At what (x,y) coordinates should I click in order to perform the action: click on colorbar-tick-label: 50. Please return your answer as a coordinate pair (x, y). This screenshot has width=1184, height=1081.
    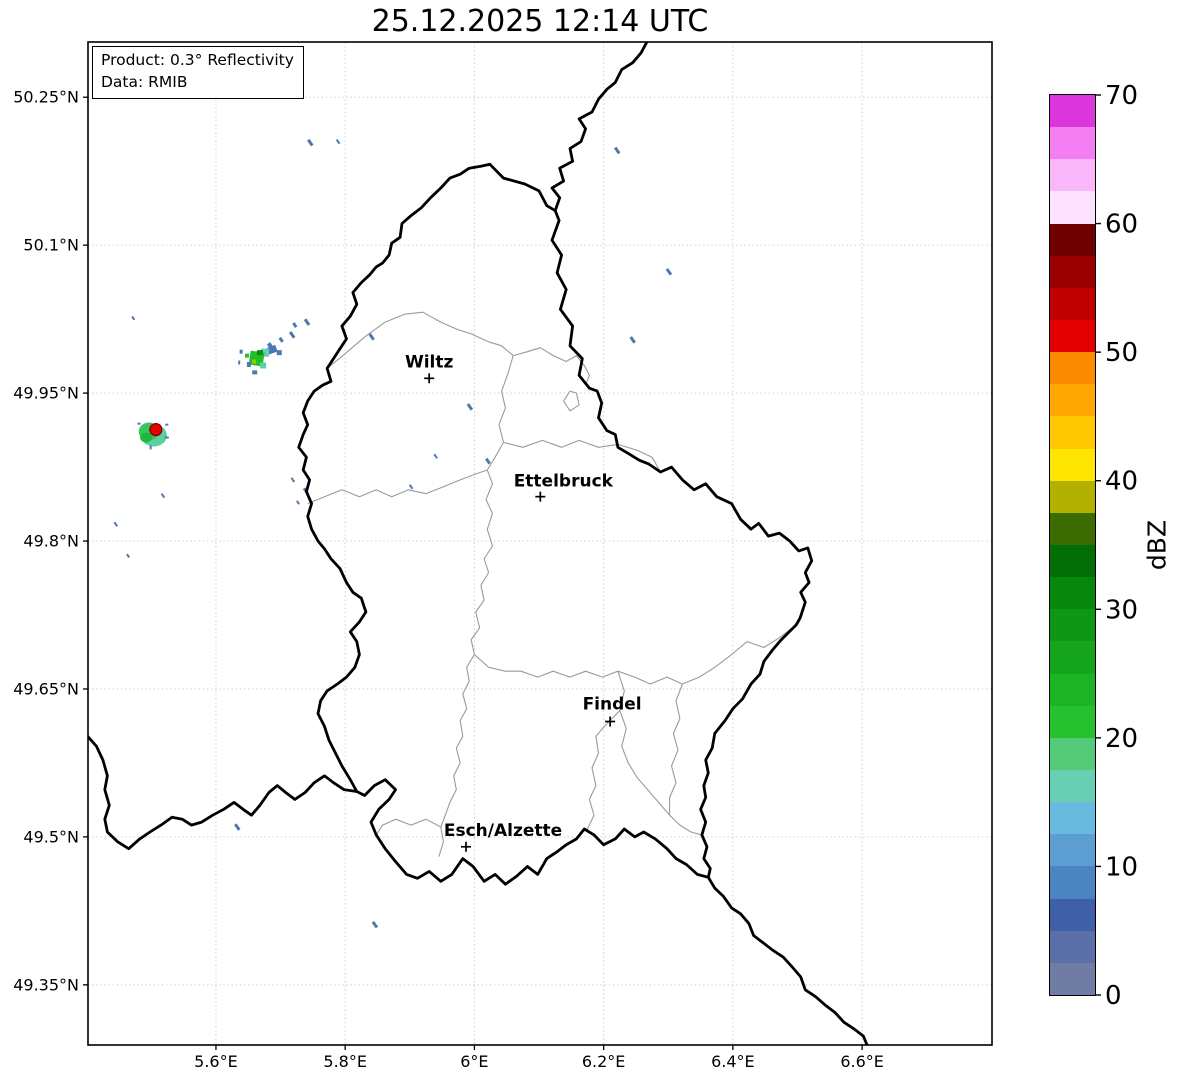
    Looking at the image, I should click on (1121, 353).